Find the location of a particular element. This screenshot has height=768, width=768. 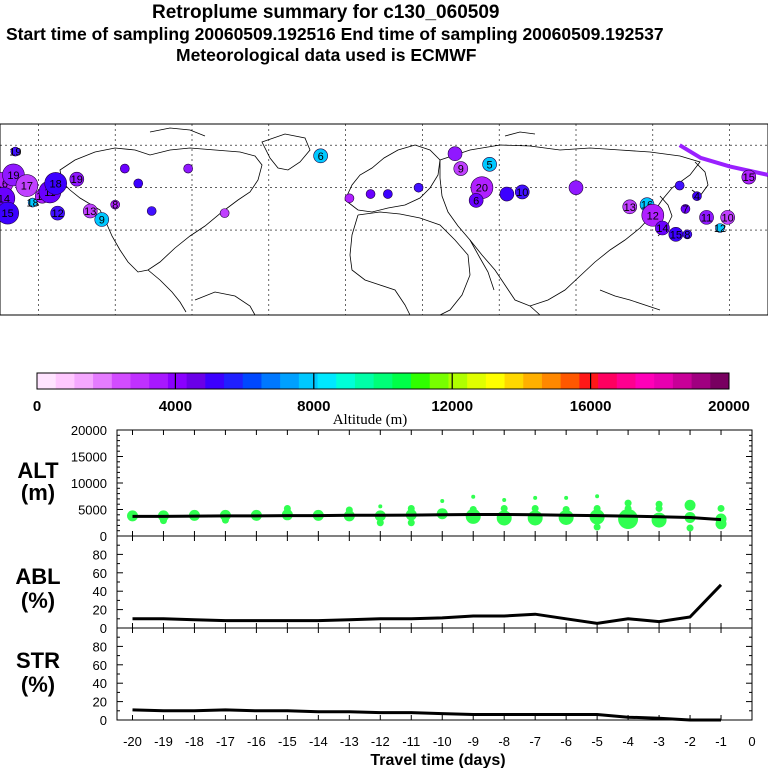

panel-y-tick-label: 5000 is located at coordinates (92, 510).